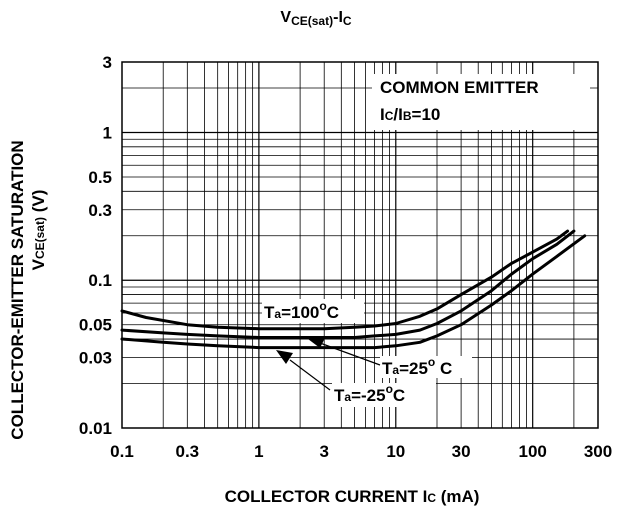 The width and height of the screenshot is (631, 513). I want to click on annotation-ic: I, so click(382, 114).